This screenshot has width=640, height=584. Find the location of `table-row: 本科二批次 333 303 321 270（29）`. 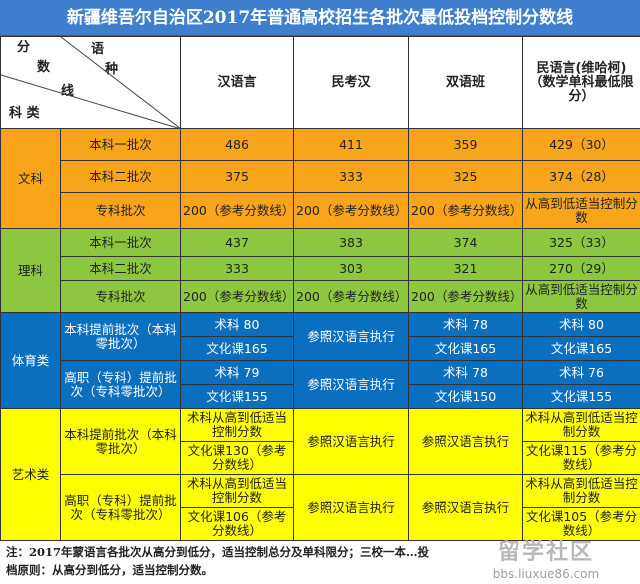

table-row: 本科二批次 333 303 321 270（29） is located at coordinates (320, 268).